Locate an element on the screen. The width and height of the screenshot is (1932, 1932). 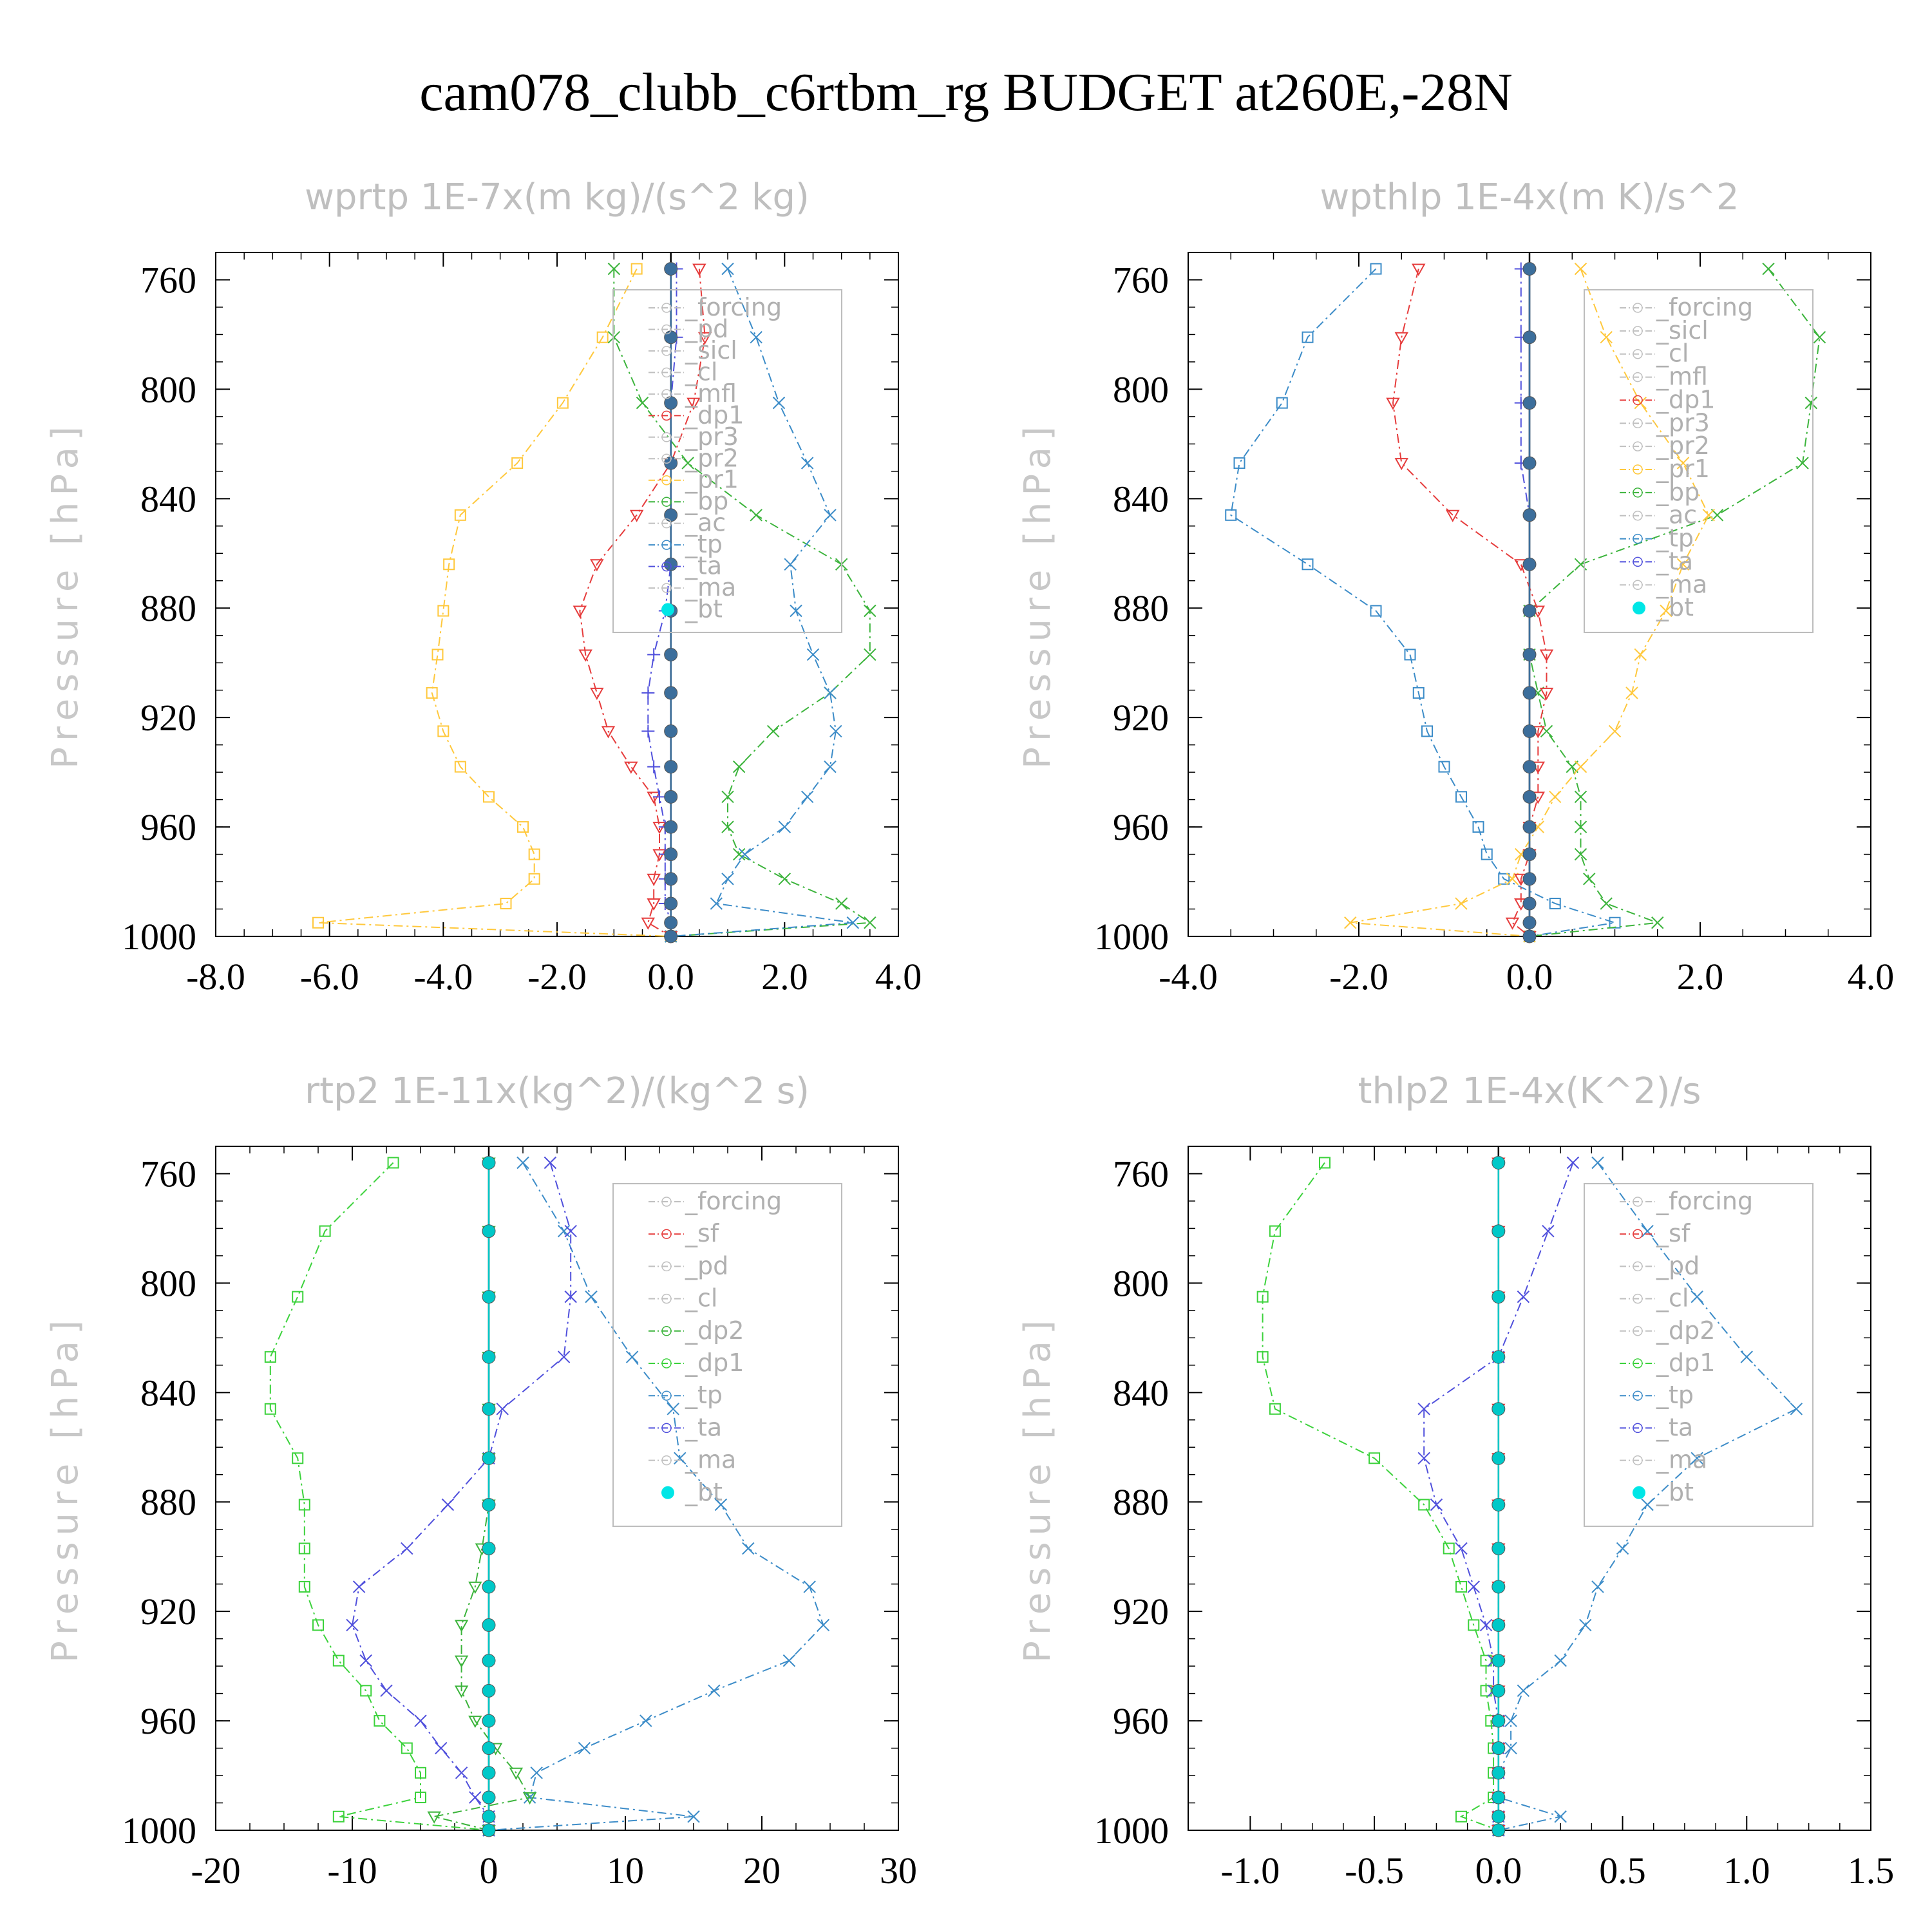
legend-entry: _cl is located at coordinates (1673, 1298).